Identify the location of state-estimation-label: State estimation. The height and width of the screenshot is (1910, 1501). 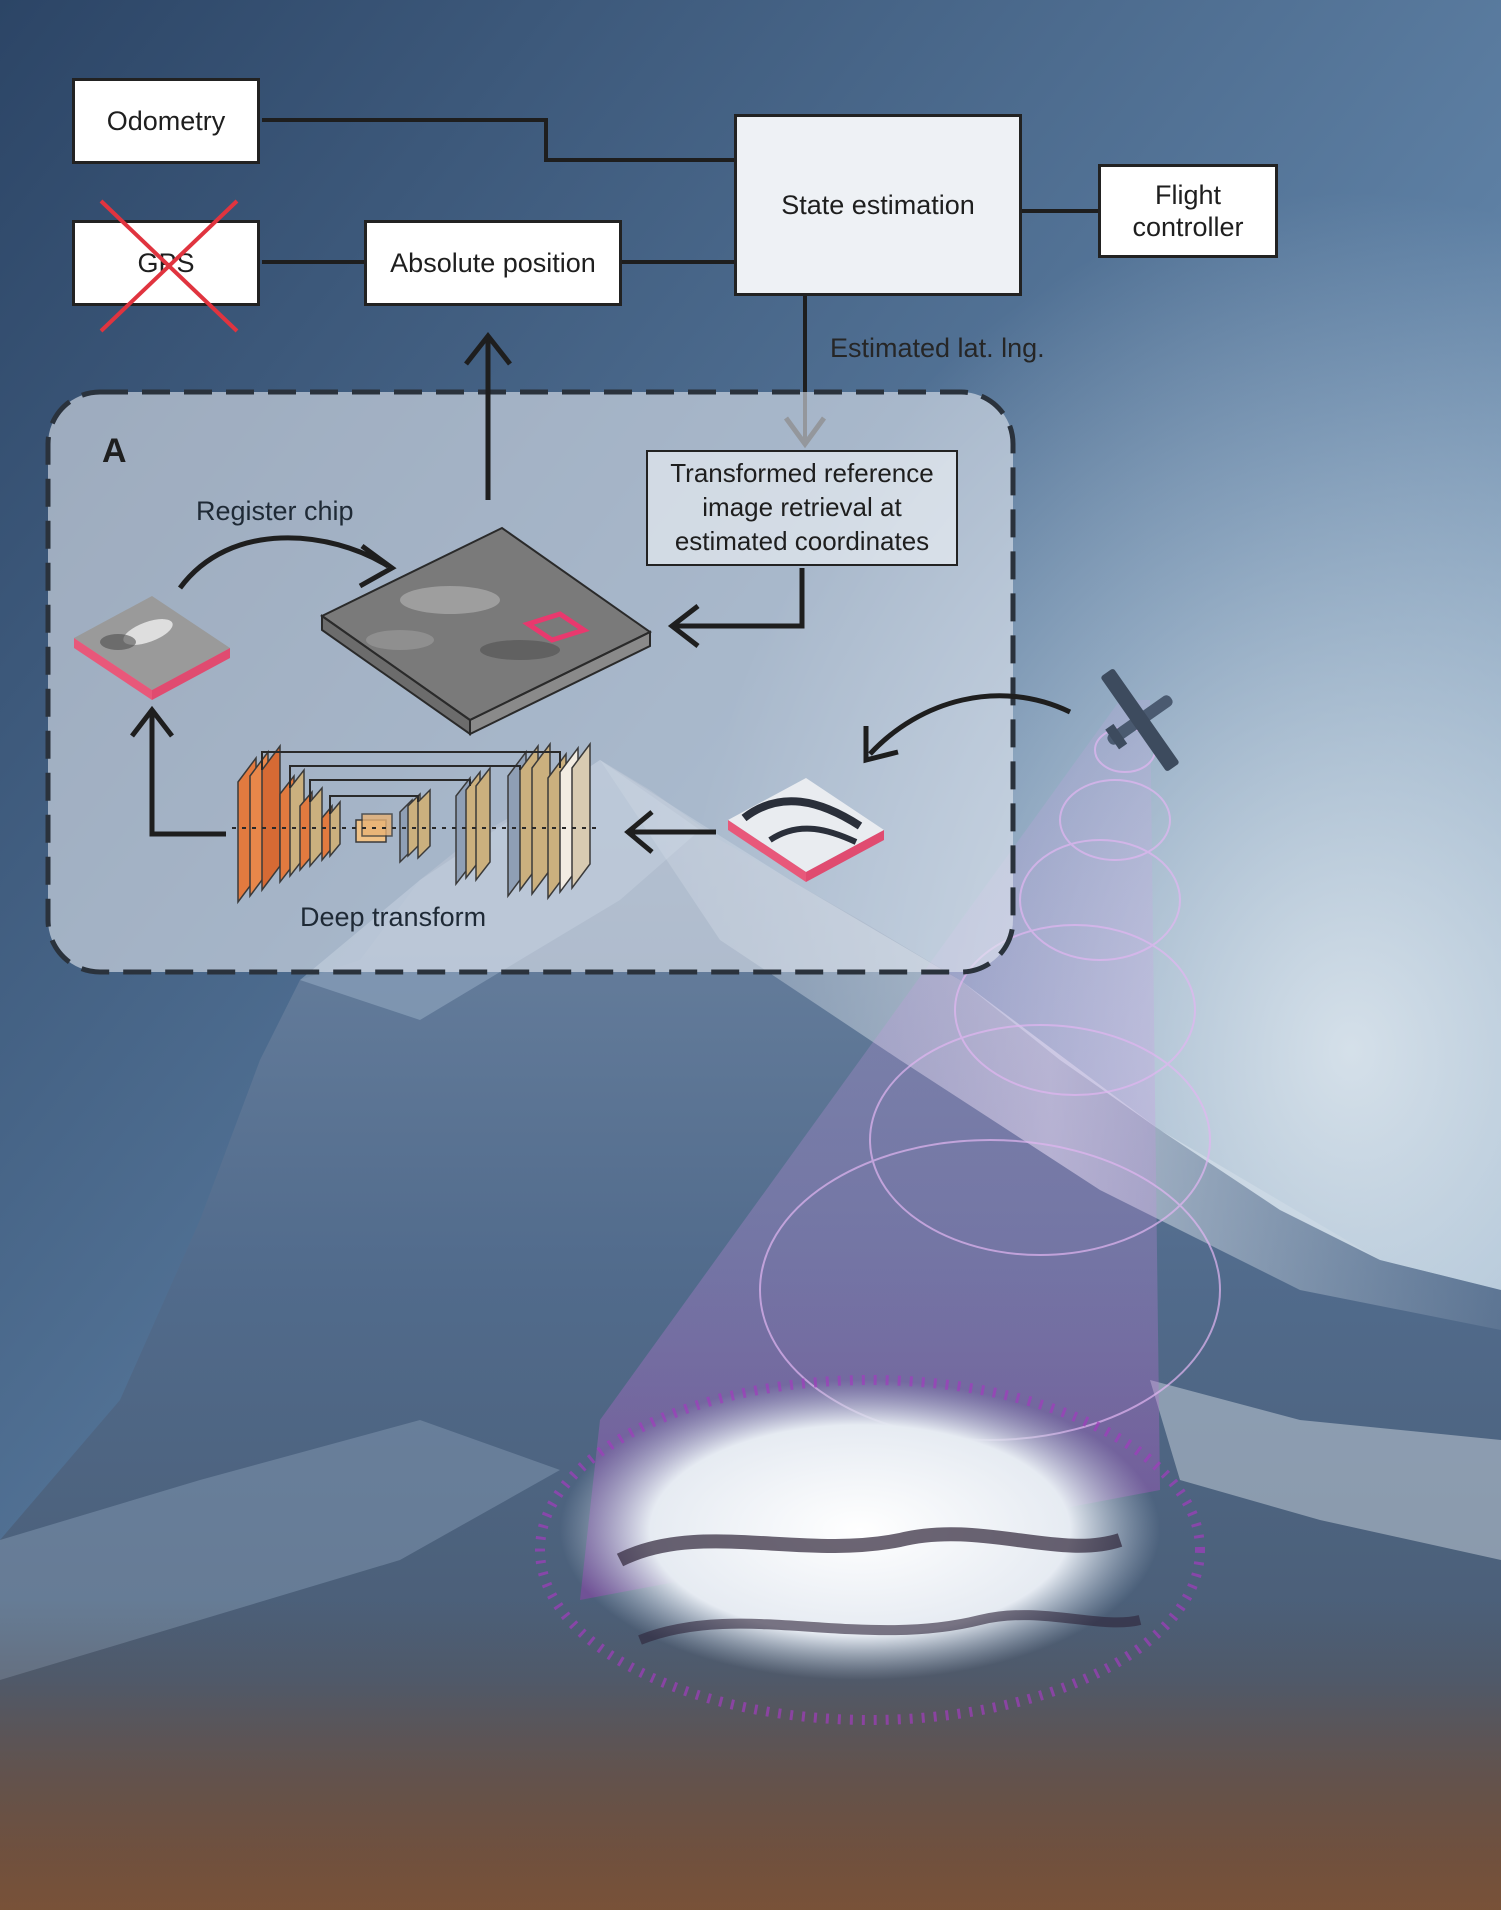
(878, 204).